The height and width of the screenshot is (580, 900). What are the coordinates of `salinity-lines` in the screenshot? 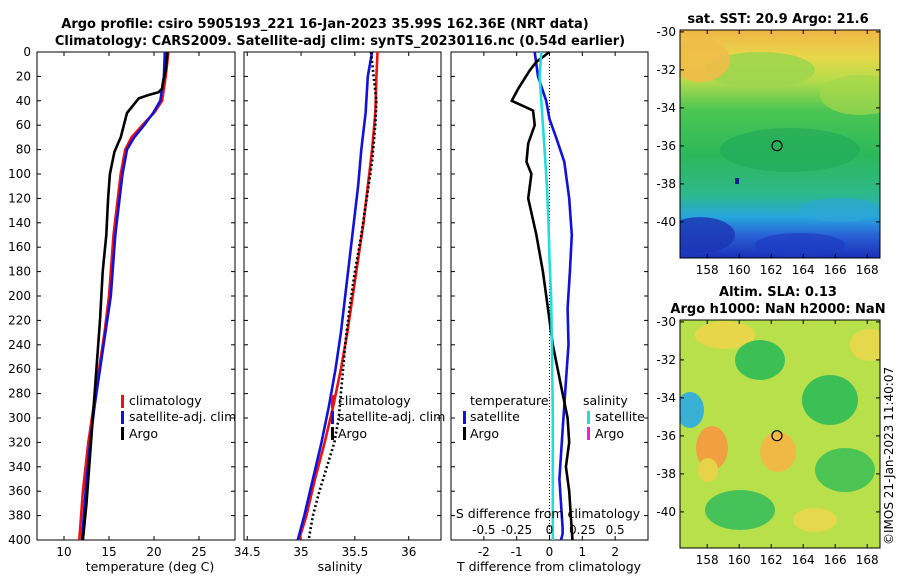 It's located at (337, 296).